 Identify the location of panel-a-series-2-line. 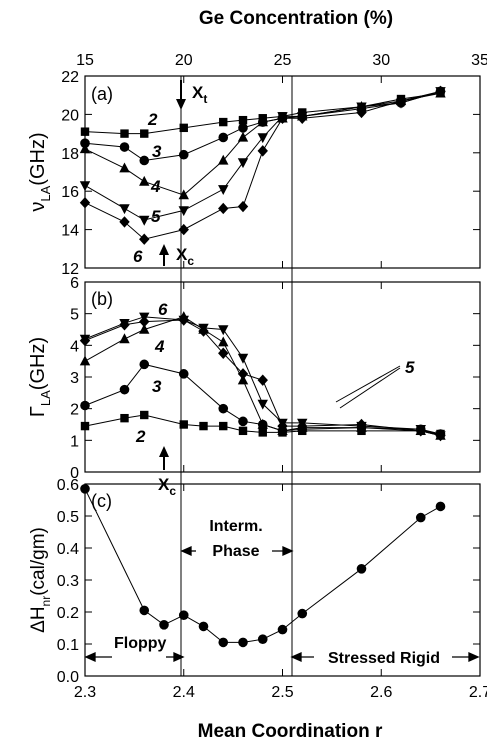
(262, 113).